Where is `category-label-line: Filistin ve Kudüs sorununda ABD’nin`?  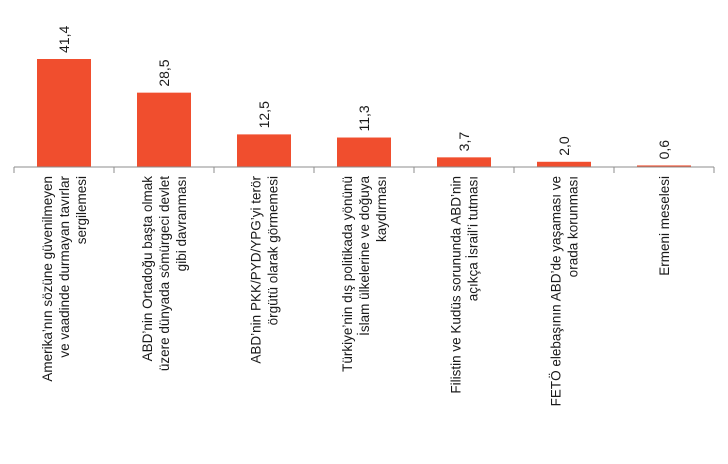 category-label-line: Filistin ve Kudüs sorununda ABD’nin is located at coordinates (456, 285).